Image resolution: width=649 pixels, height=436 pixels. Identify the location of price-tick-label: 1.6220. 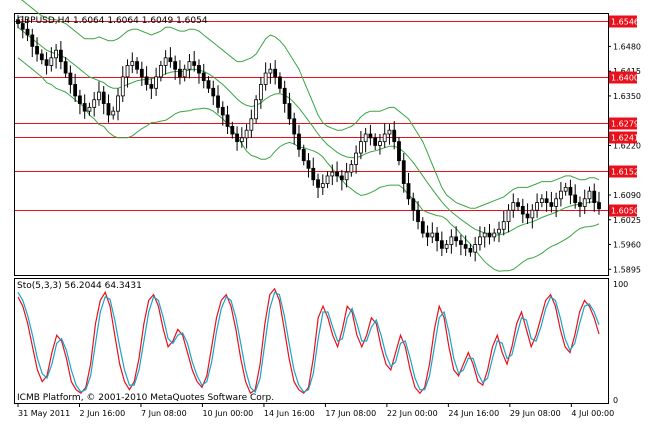
(627, 145).